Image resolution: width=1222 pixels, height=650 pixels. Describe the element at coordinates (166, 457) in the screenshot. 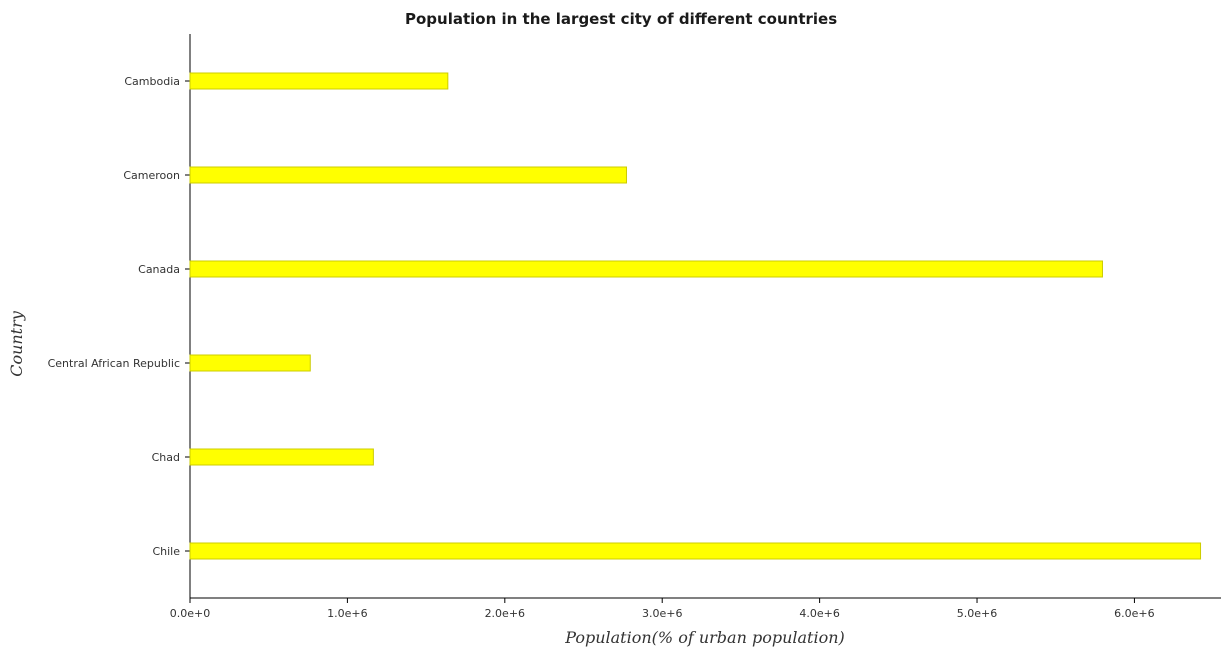

I see `y-tick-label: Chad` at that location.